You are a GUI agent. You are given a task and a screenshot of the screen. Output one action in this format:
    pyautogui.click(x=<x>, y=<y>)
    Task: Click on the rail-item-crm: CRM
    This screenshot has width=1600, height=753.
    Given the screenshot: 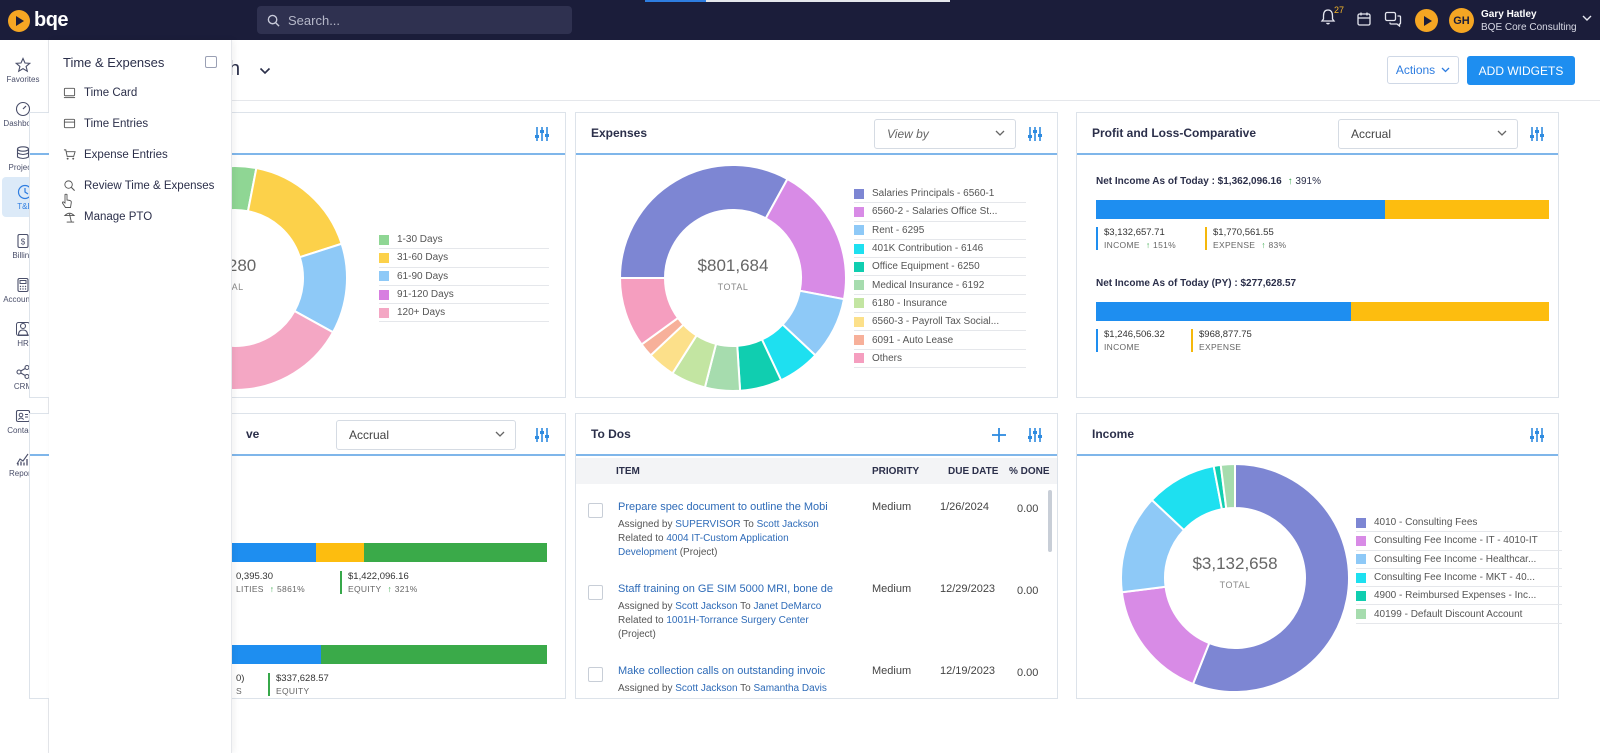 What is the action you would take?
    pyautogui.click(x=23, y=377)
    